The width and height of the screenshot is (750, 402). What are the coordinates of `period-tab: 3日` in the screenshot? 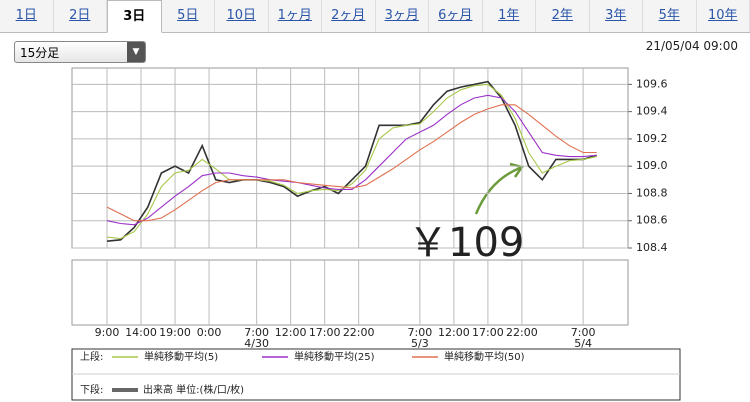 It's located at (134, 16).